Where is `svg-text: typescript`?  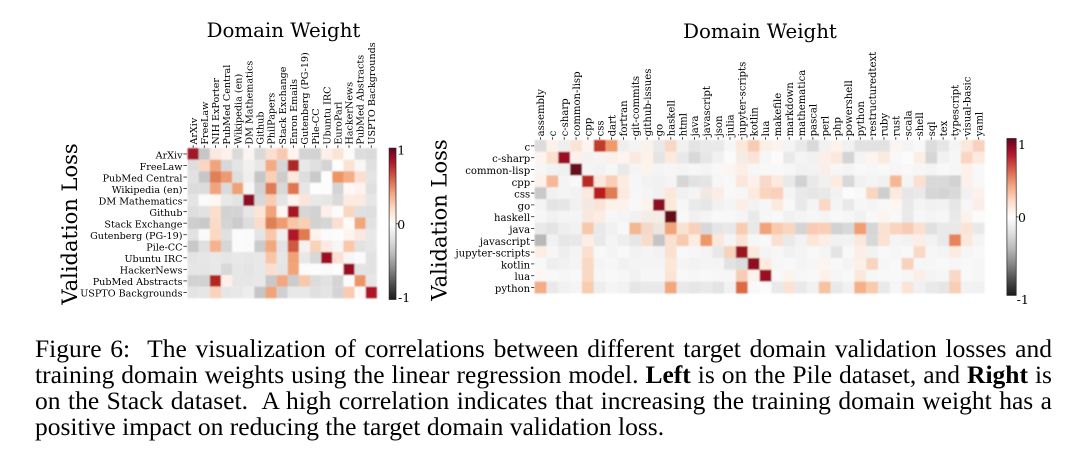
svg-text: typescript is located at coordinates (956, 111).